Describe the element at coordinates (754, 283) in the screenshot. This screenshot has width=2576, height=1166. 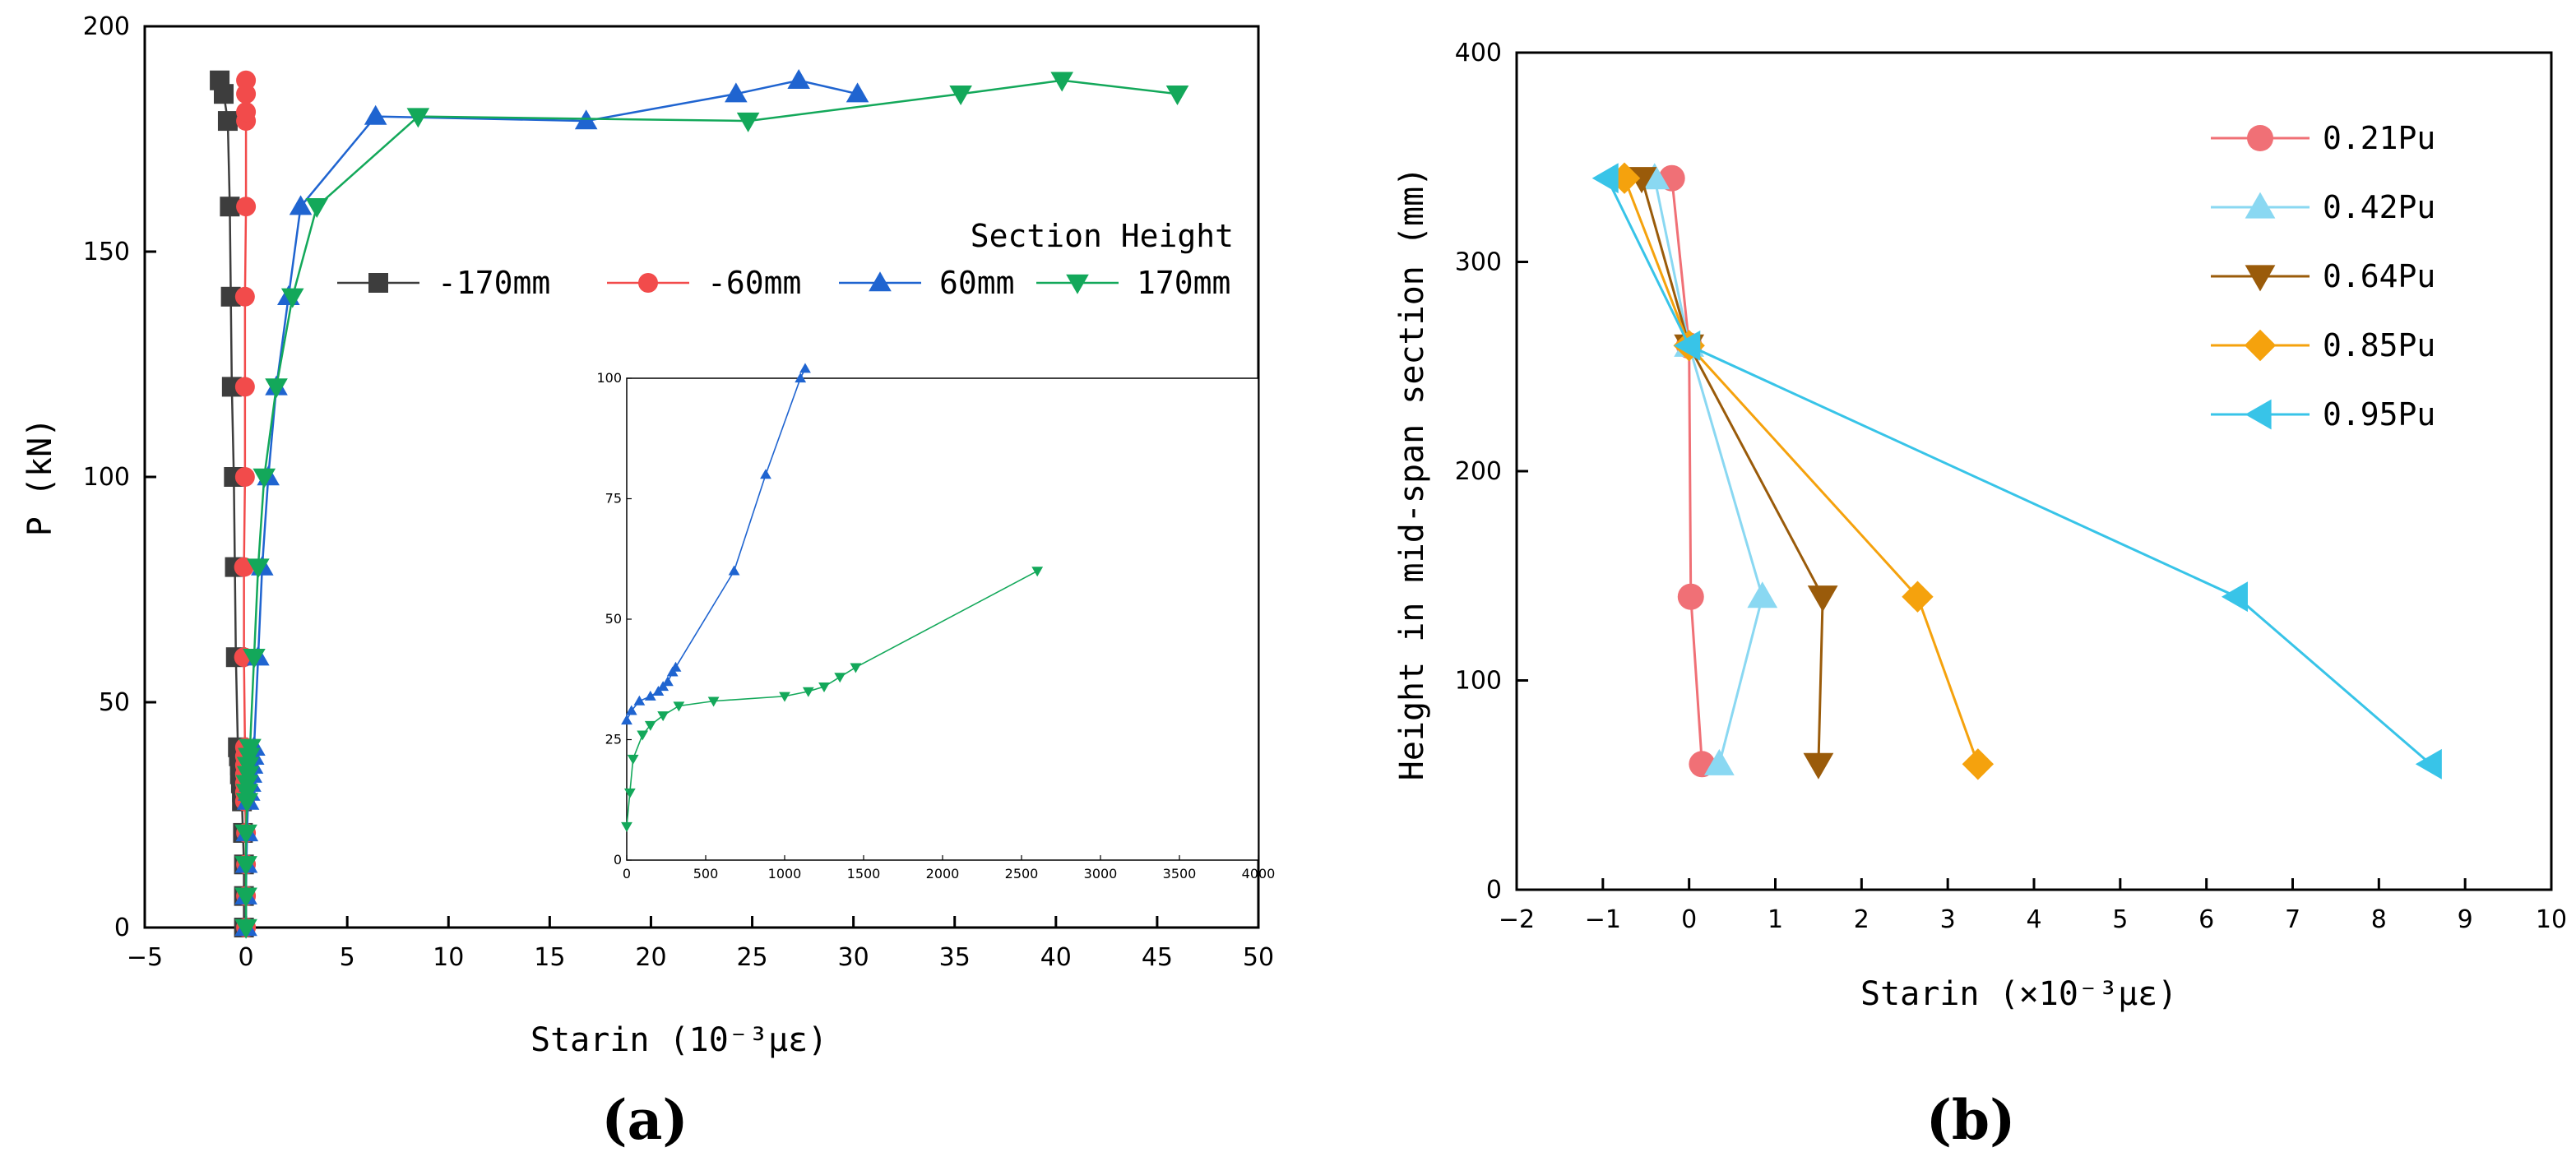
I see `chart-a-legend-label: -60mm` at that location.